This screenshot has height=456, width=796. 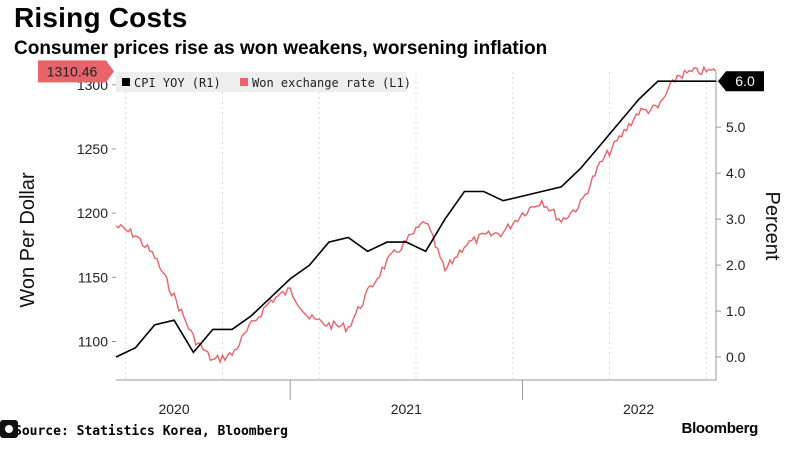 I want to click on bloomberg-logo-icon, so click(x=9, y=429).